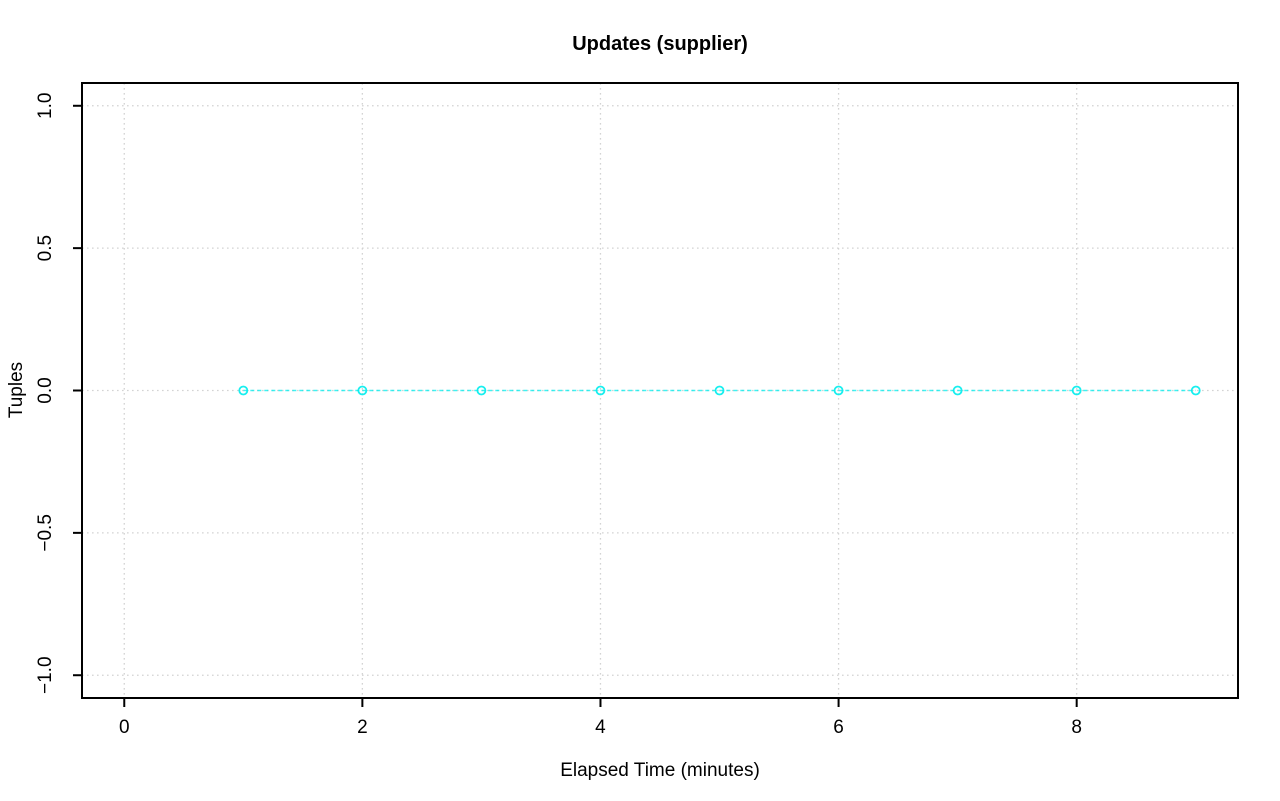 The image size is (1280, 801). I want to click on x-axis-tick-label: 0, so click(124, 727).